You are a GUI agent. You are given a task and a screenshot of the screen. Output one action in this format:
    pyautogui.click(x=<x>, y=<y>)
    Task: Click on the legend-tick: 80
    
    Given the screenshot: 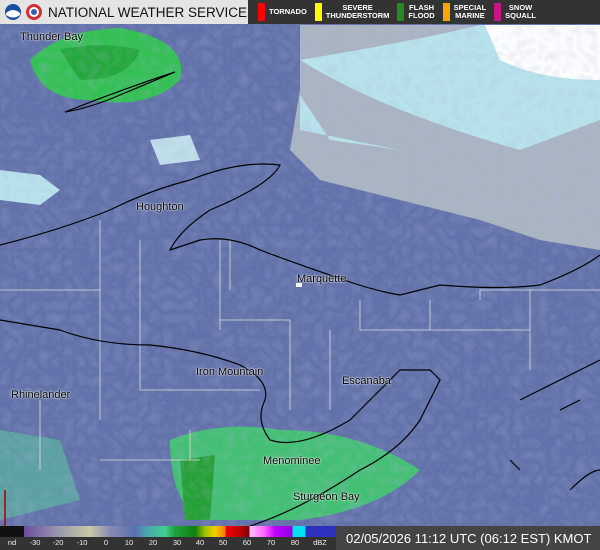 What is the action you would take?
    pyautogui.click(x=295, y=542)
    